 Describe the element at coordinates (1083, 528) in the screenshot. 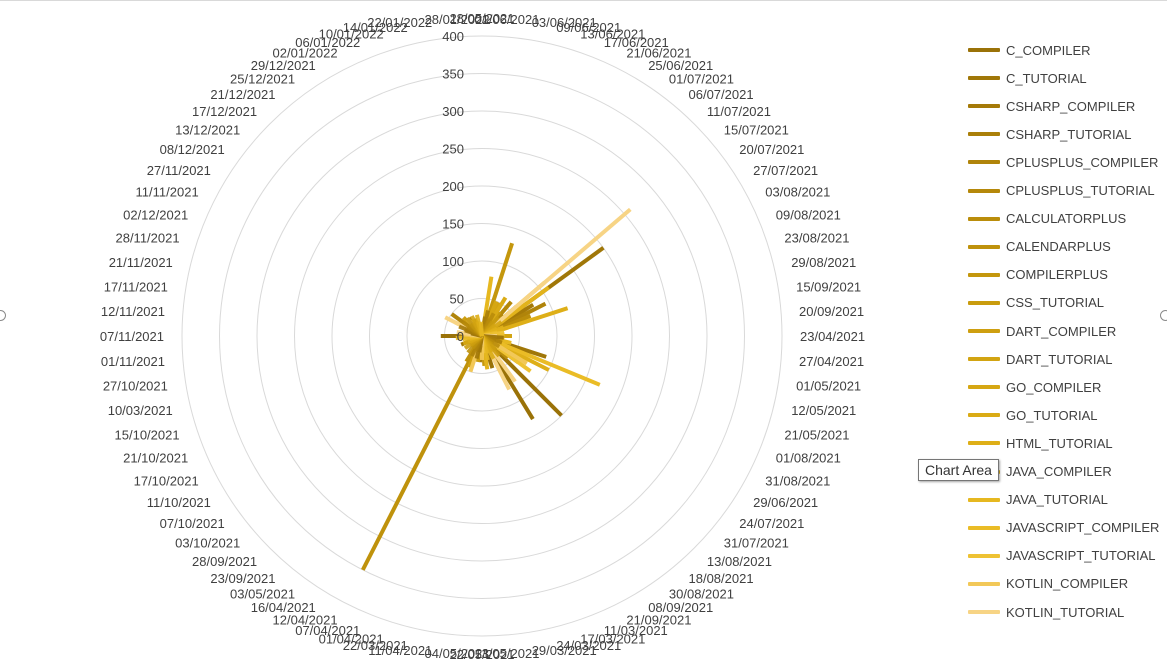

I see `legend-label: JAVASCRIPT_COMPILER` at that location.